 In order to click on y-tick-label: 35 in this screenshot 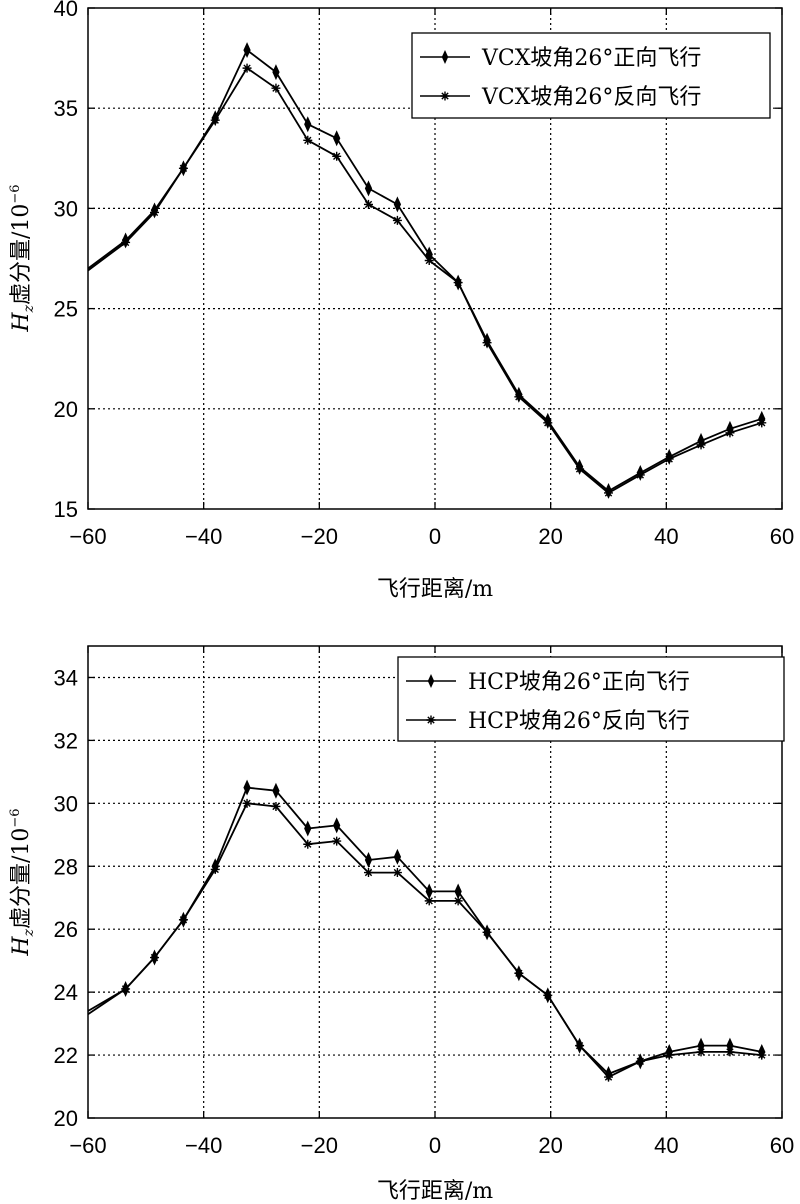, I will do `click(66, 108)`.